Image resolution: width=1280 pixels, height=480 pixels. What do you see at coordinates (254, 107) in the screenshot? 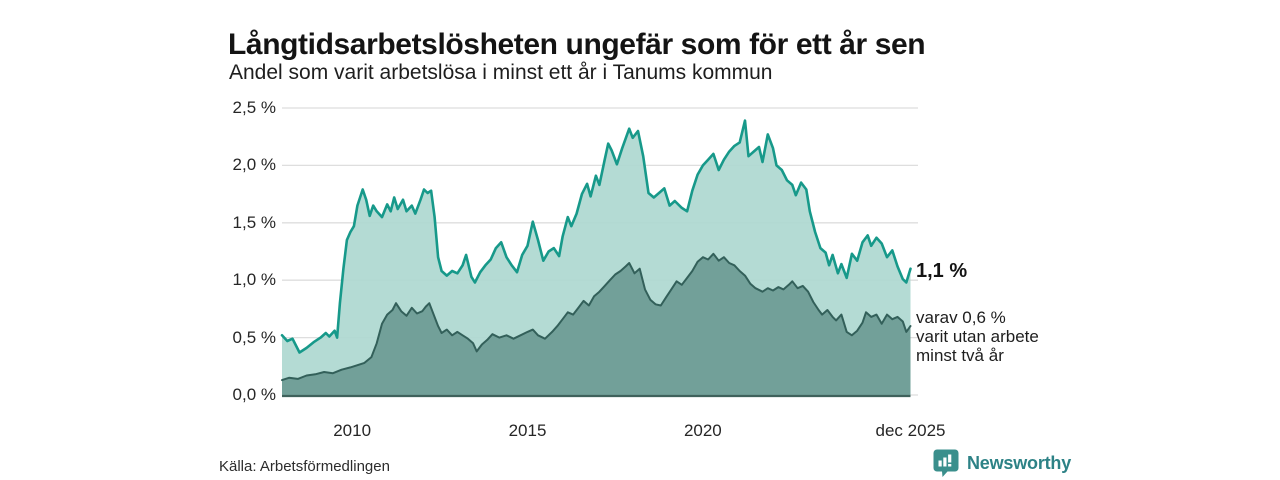
I see `y-axis-tick-label: 2,5 %` at bounding box center [254, 107].